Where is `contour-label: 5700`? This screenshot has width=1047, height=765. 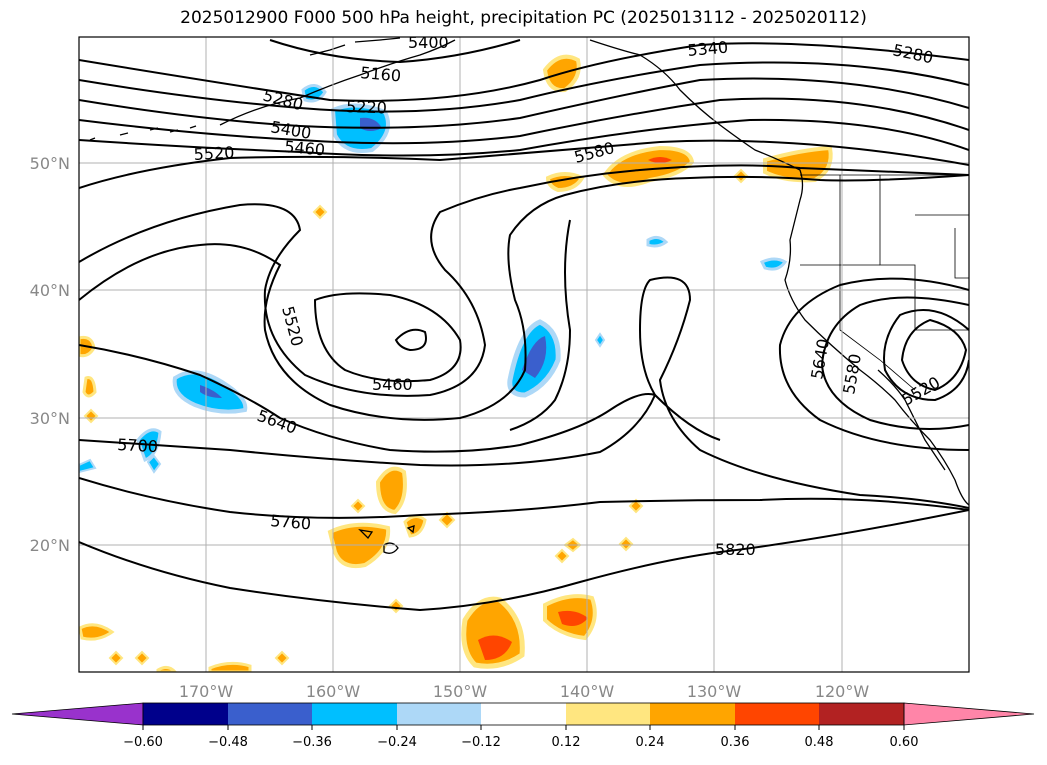 contour-label: 5700 is located at coordinates (138, 445).